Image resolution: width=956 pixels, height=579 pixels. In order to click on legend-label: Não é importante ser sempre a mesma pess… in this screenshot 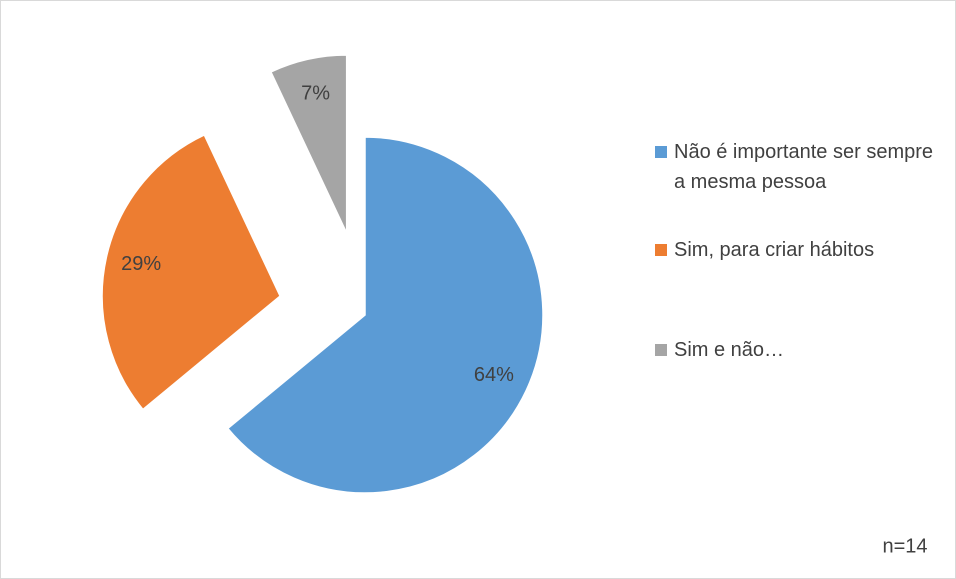, I will do `click(804, 167)`.